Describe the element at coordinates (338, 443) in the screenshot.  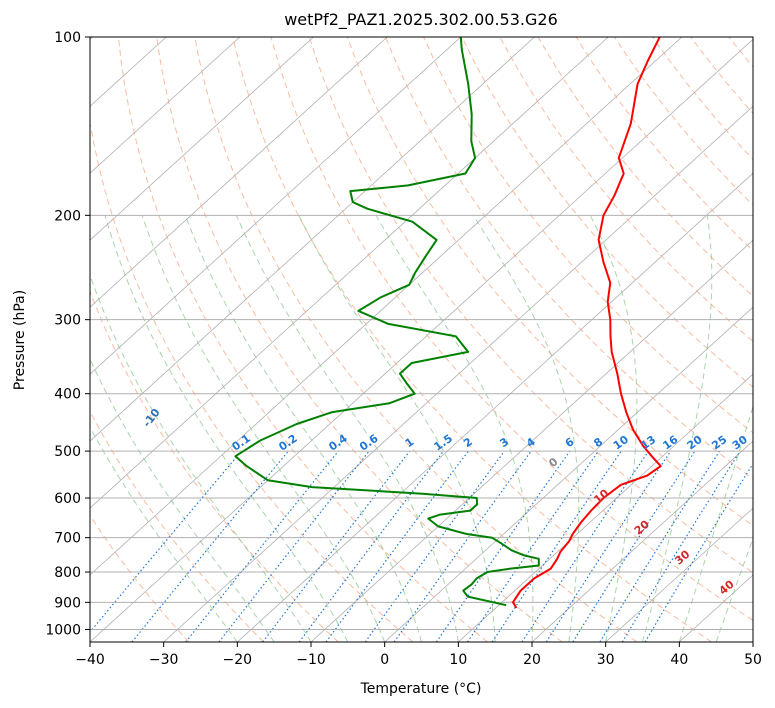
I see `mixing-ratio-label: 0.4` at that location.